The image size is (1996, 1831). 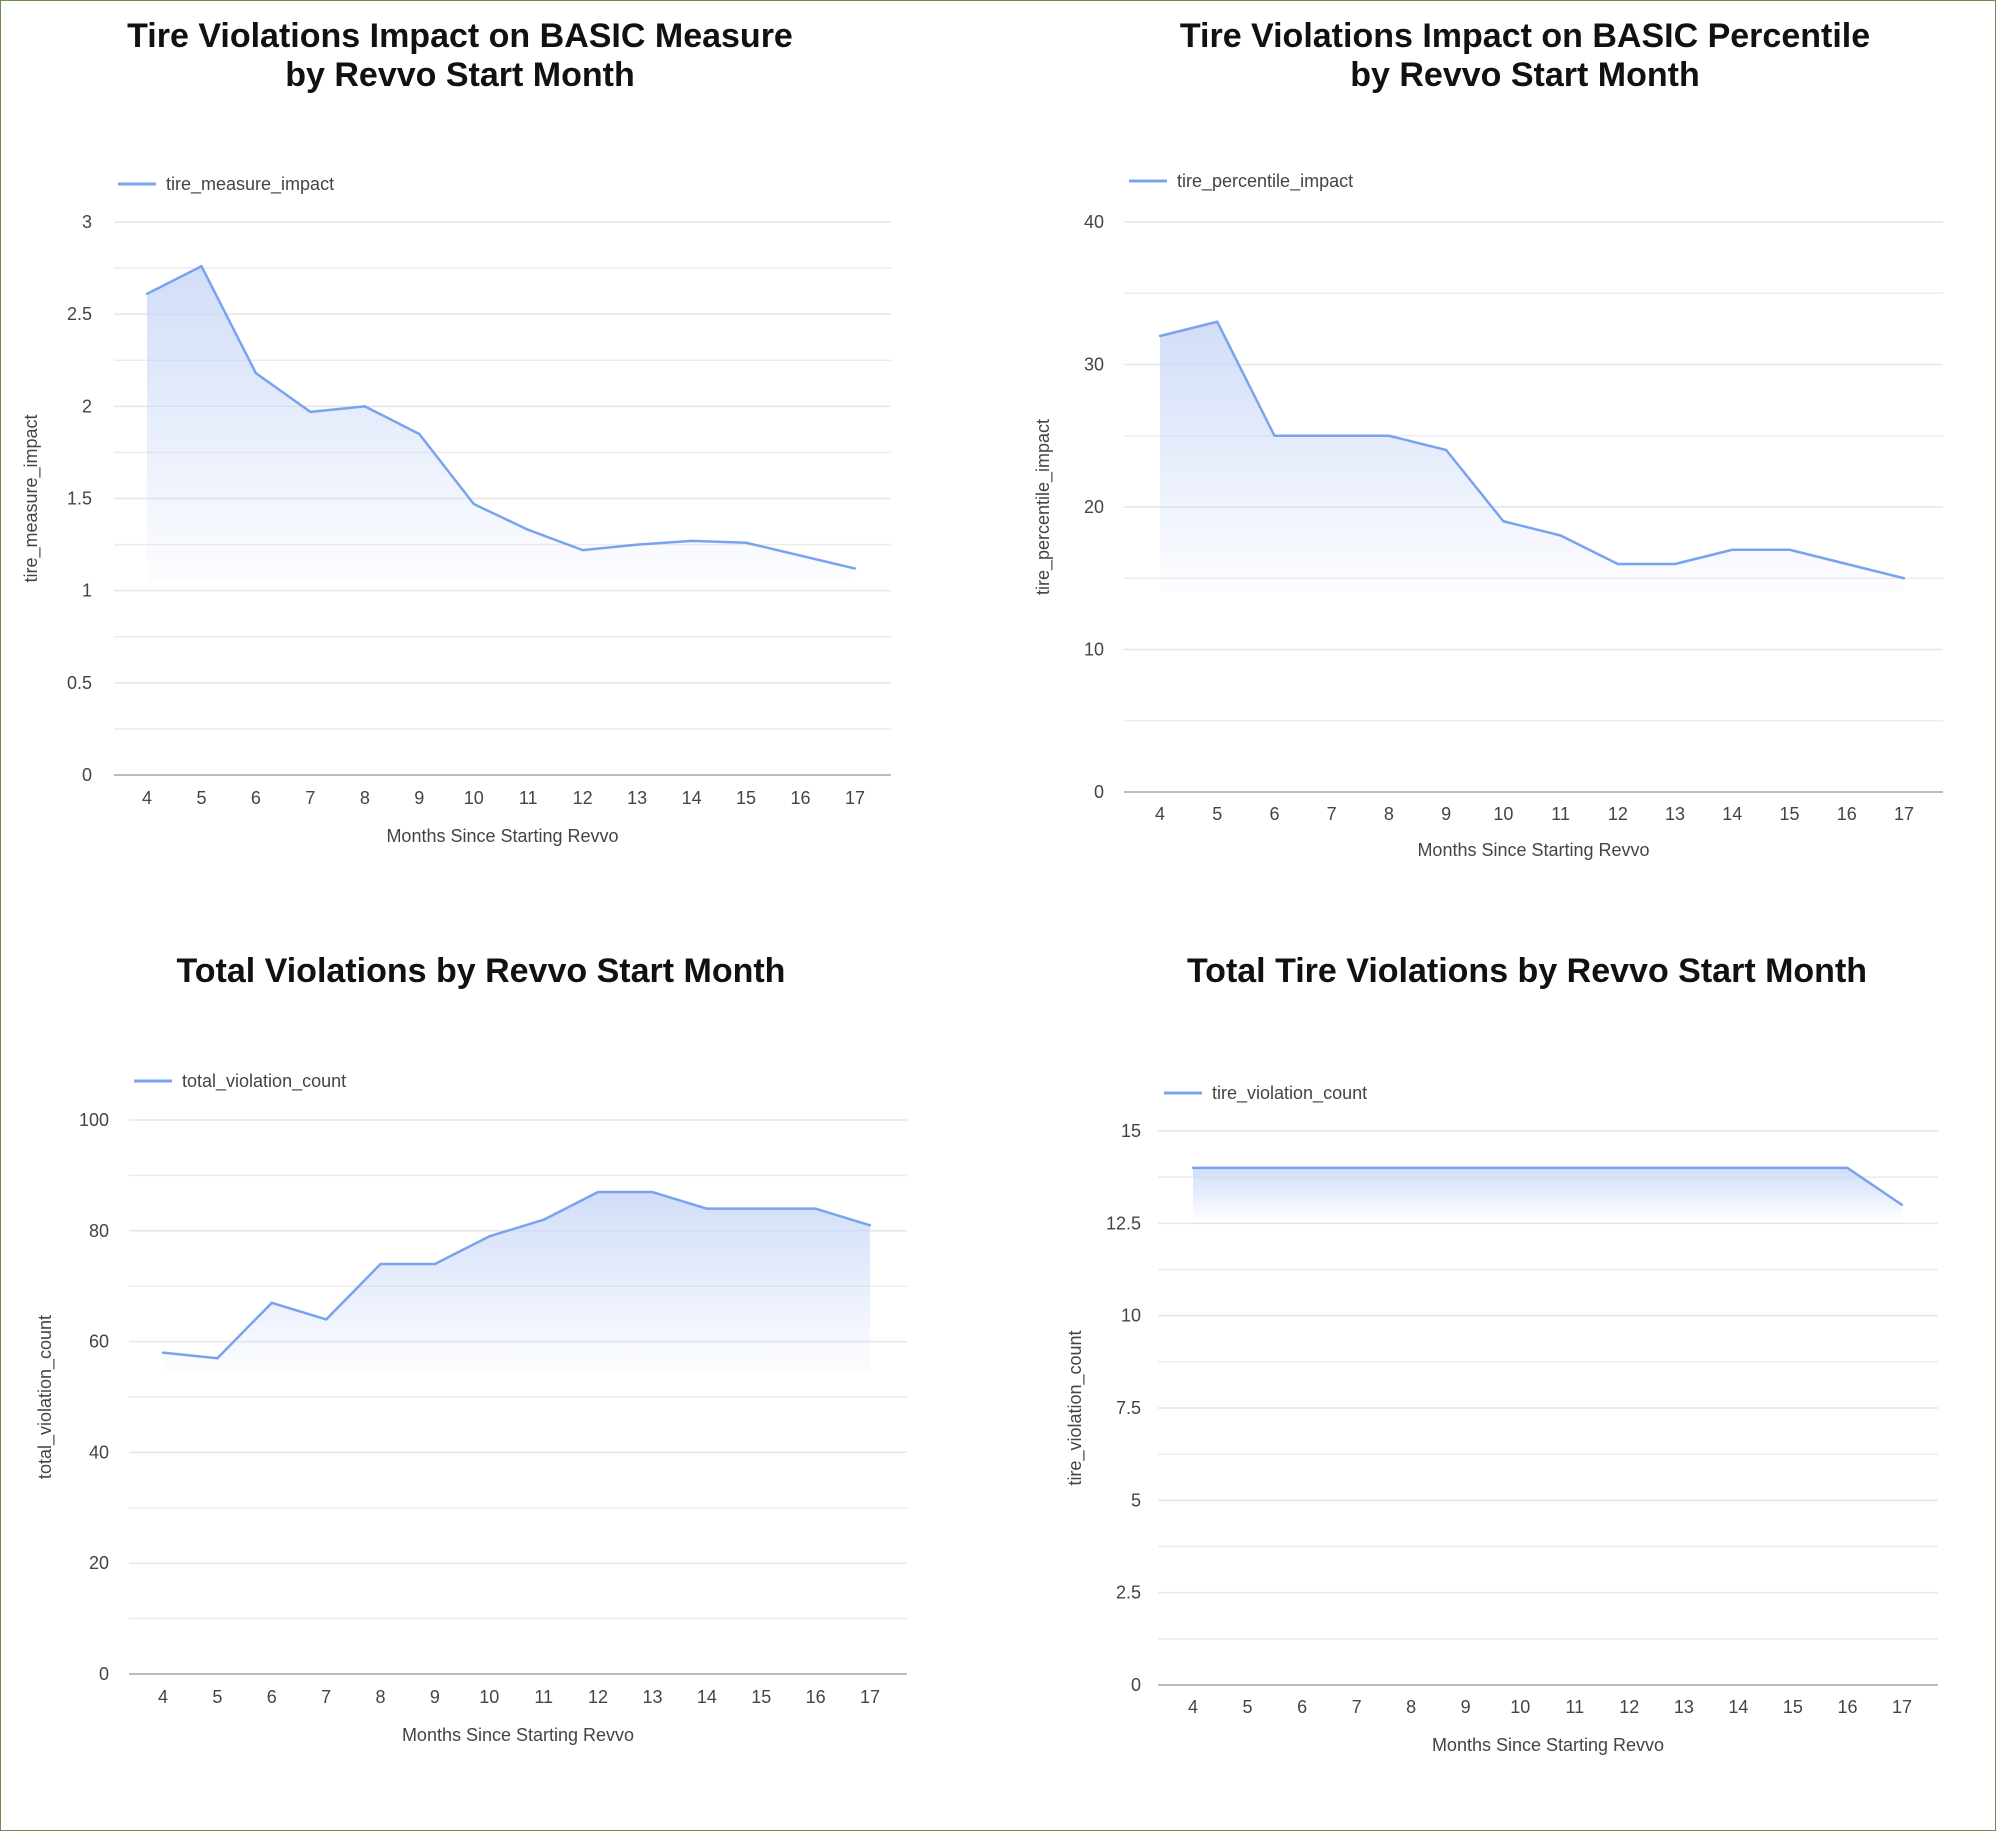 What do you see at coordinates (1094, 365) in the screenshot?
I see `y-tick-label: 30` at bounding box center [1094, 365].